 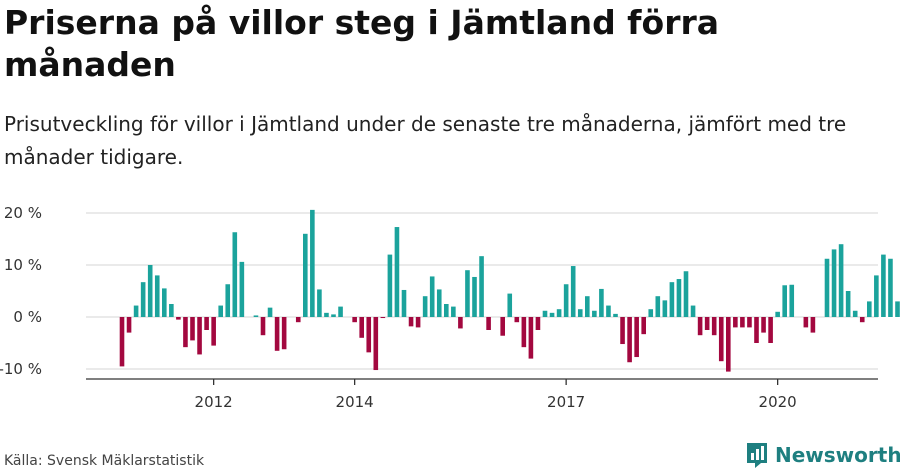 What do you see at coordinates (566, 402) in the screenshot?
I see `x-tick-label: 2017` at bounding box center [566, 402].